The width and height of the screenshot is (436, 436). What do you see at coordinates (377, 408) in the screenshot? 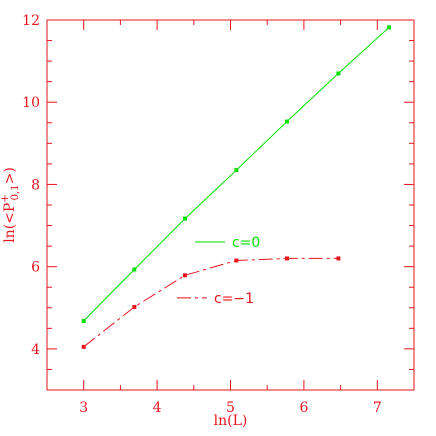
I see `x-tick-label: 7` at bounding box center [377, 408].